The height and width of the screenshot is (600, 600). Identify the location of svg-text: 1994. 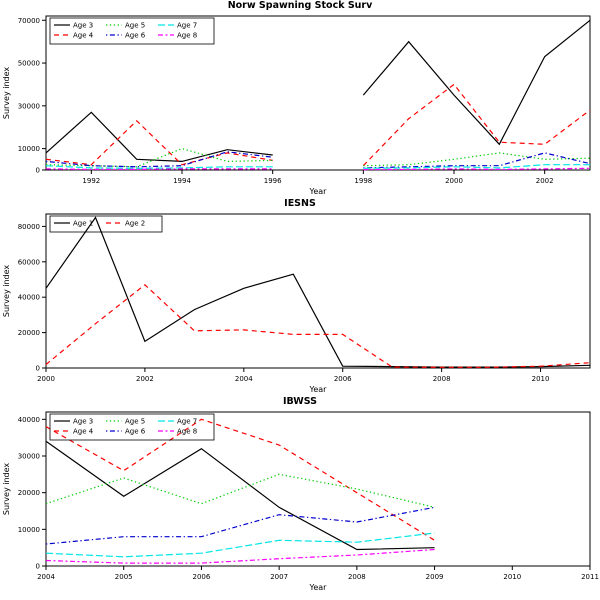
(182, 181).